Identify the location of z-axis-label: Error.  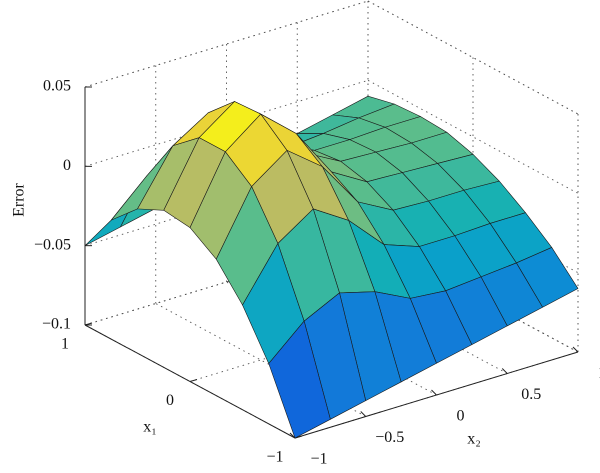
(19, 199).